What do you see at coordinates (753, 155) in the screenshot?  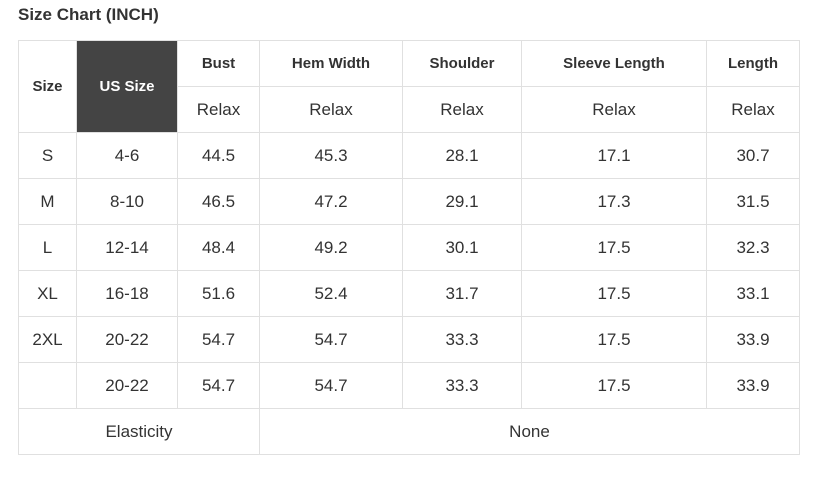 I see `data-cell: 30.7` at bounding box center [753, 155].